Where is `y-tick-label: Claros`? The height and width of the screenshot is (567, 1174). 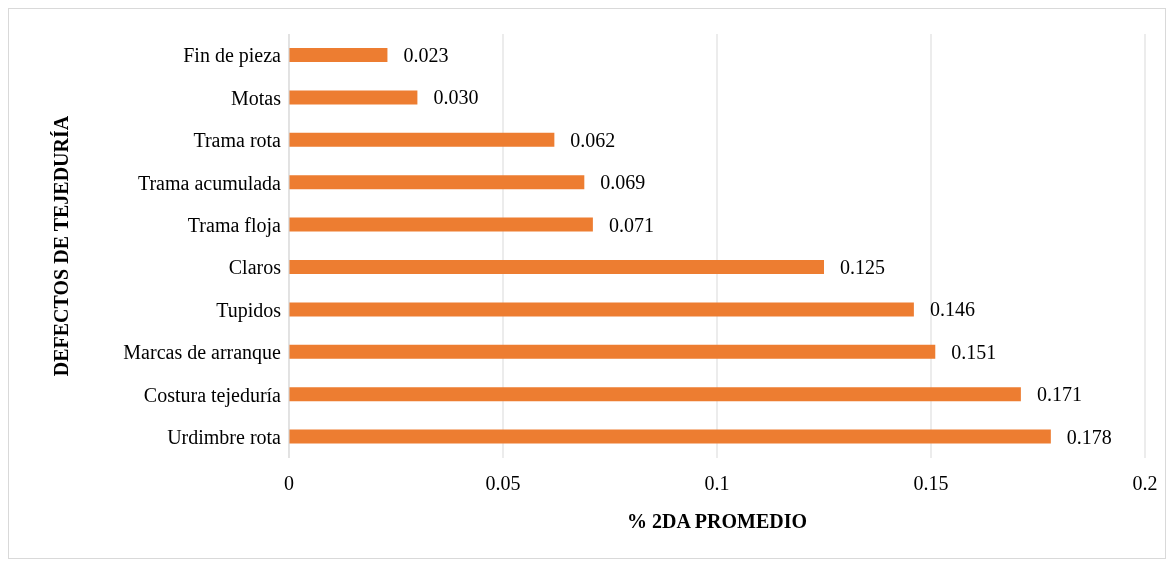 y-tick-label: Claros is located at coordinates (255, 267).